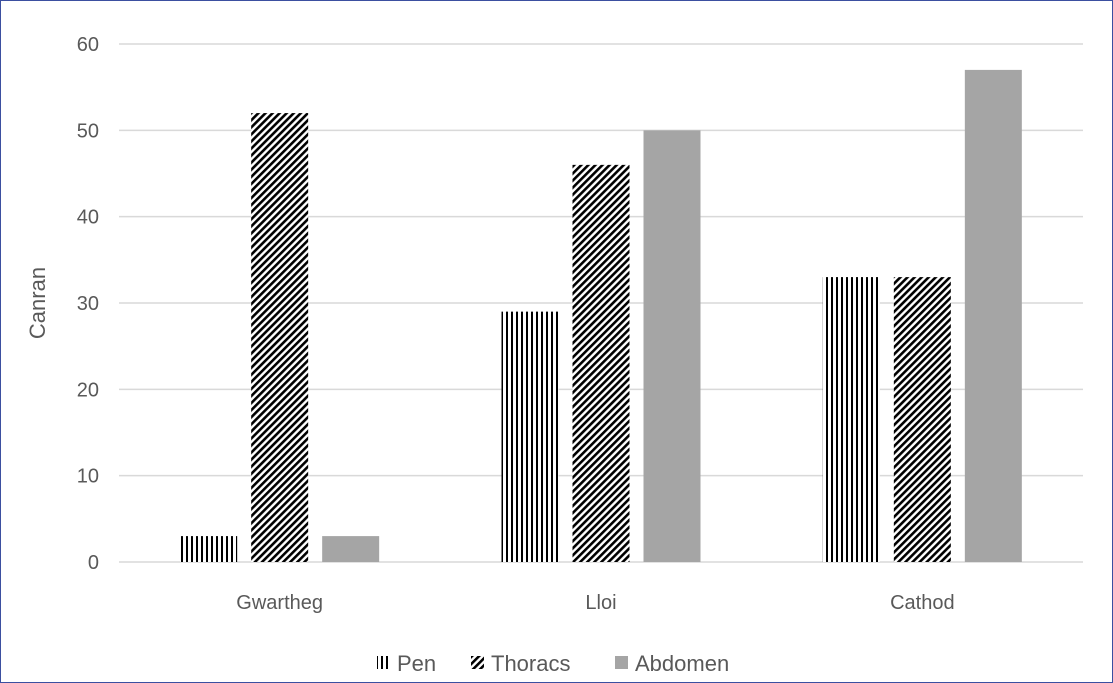  I want to click on y-tick-label: 30, so click(88, 304).